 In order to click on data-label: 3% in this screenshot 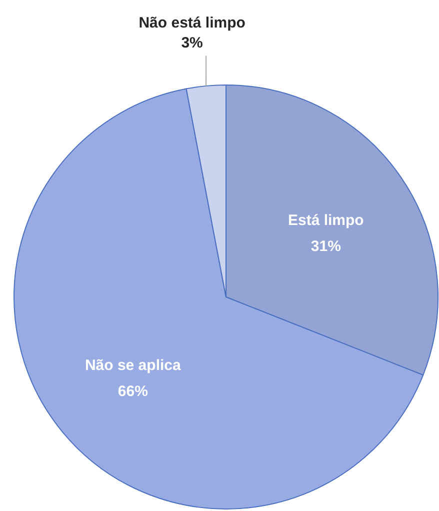, I will do `click(192, 43)`.